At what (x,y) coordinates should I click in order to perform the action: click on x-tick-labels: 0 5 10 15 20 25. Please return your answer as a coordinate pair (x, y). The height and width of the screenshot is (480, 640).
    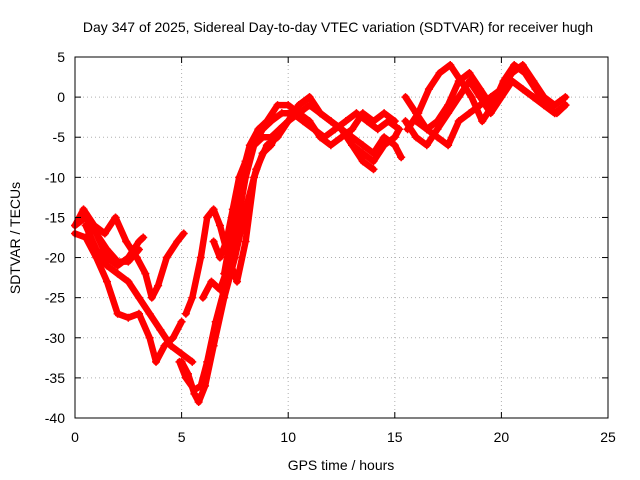
    Looking at the image, I should click on (343, 437).